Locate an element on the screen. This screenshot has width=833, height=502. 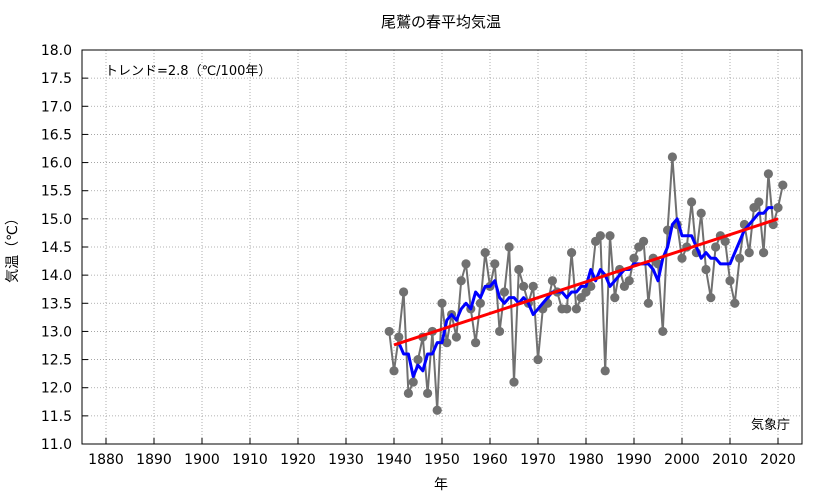
source-label: 気象庁 is located at coordinates (770, 425).